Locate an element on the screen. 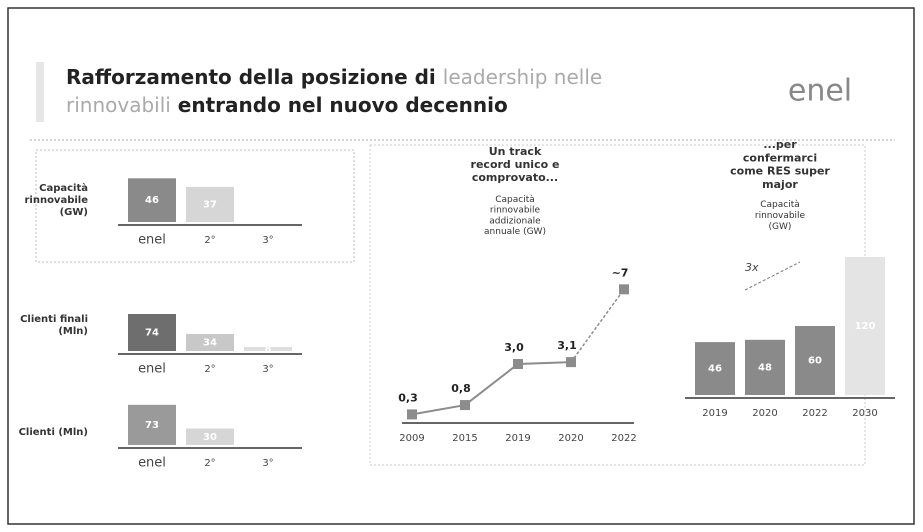  value-label: 8 is located at coordinates (268, 349).